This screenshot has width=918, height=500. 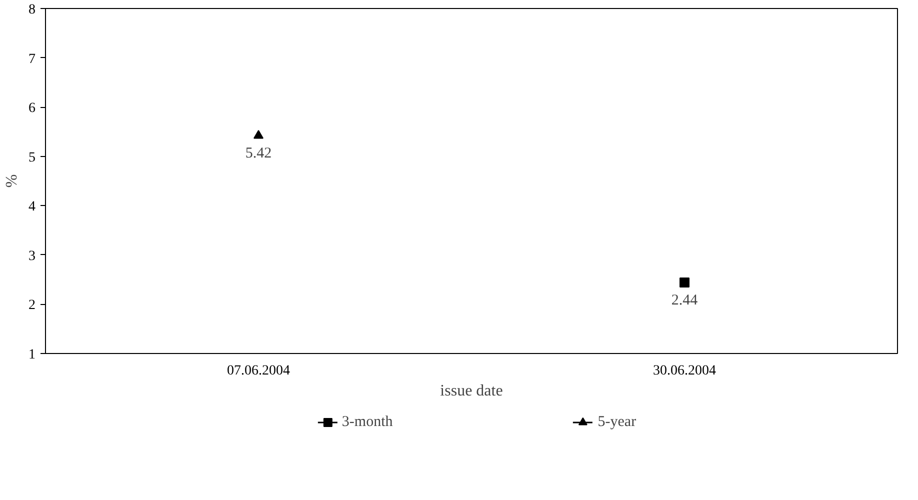 I want to click on x-axis-title: issue date, so click(x=471, y=391).